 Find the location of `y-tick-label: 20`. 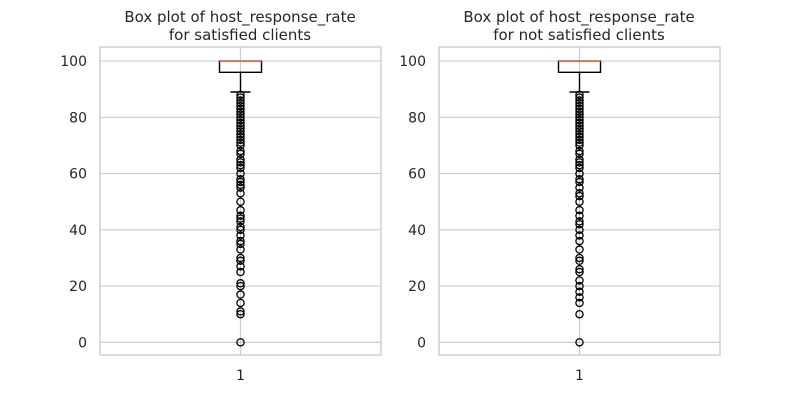

y-tick-label: 20 is located at coordinates (78, 287).